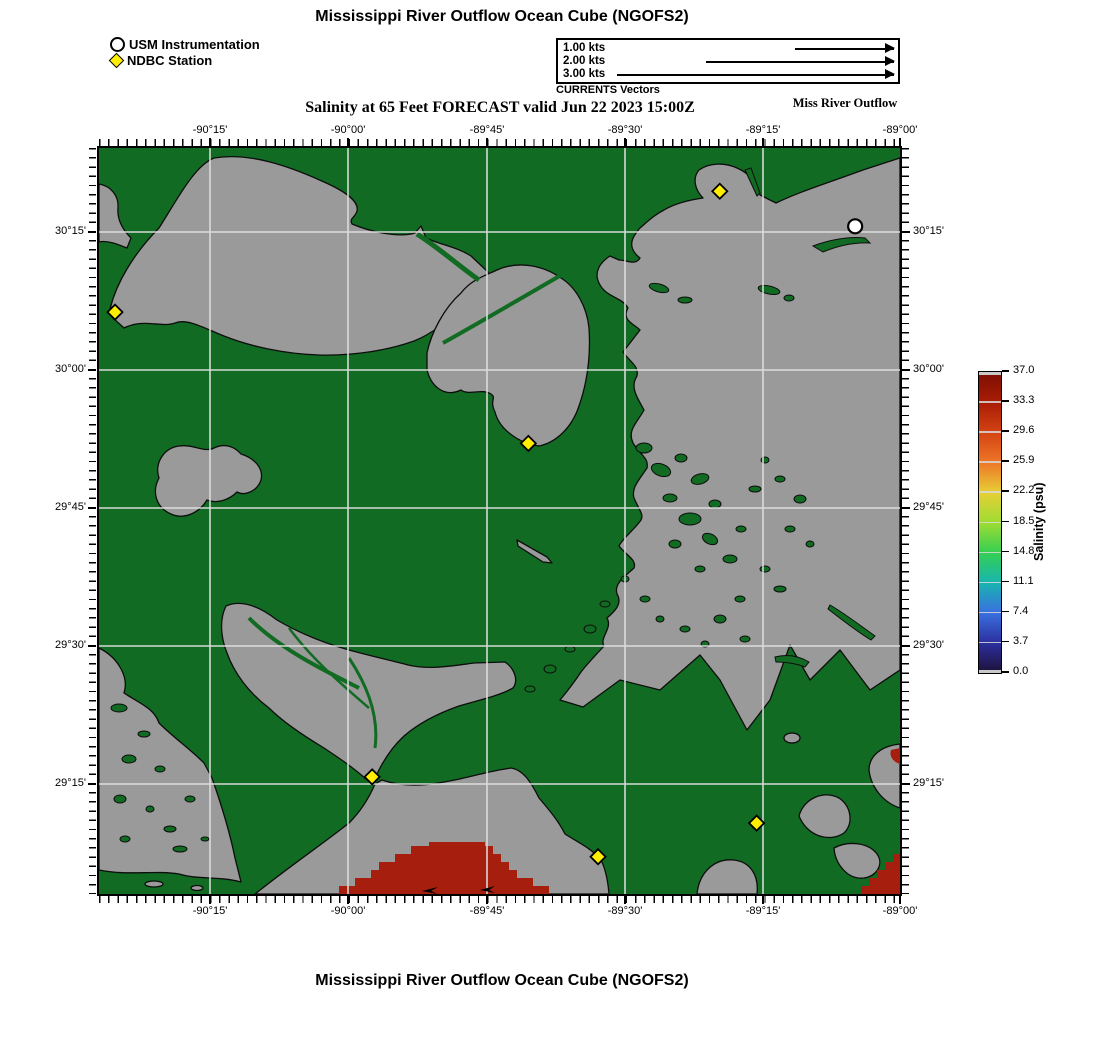 The width and height of the screenshot is (1100, 1050). Describe the element at coordinates (210, 911) in the screenshot. I see `x-axis-label-bottom: -90°15'` at that location.